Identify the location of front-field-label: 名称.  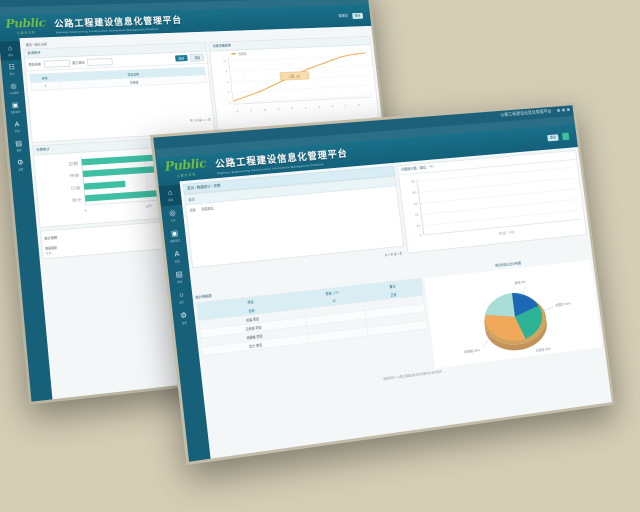
(193, 210).